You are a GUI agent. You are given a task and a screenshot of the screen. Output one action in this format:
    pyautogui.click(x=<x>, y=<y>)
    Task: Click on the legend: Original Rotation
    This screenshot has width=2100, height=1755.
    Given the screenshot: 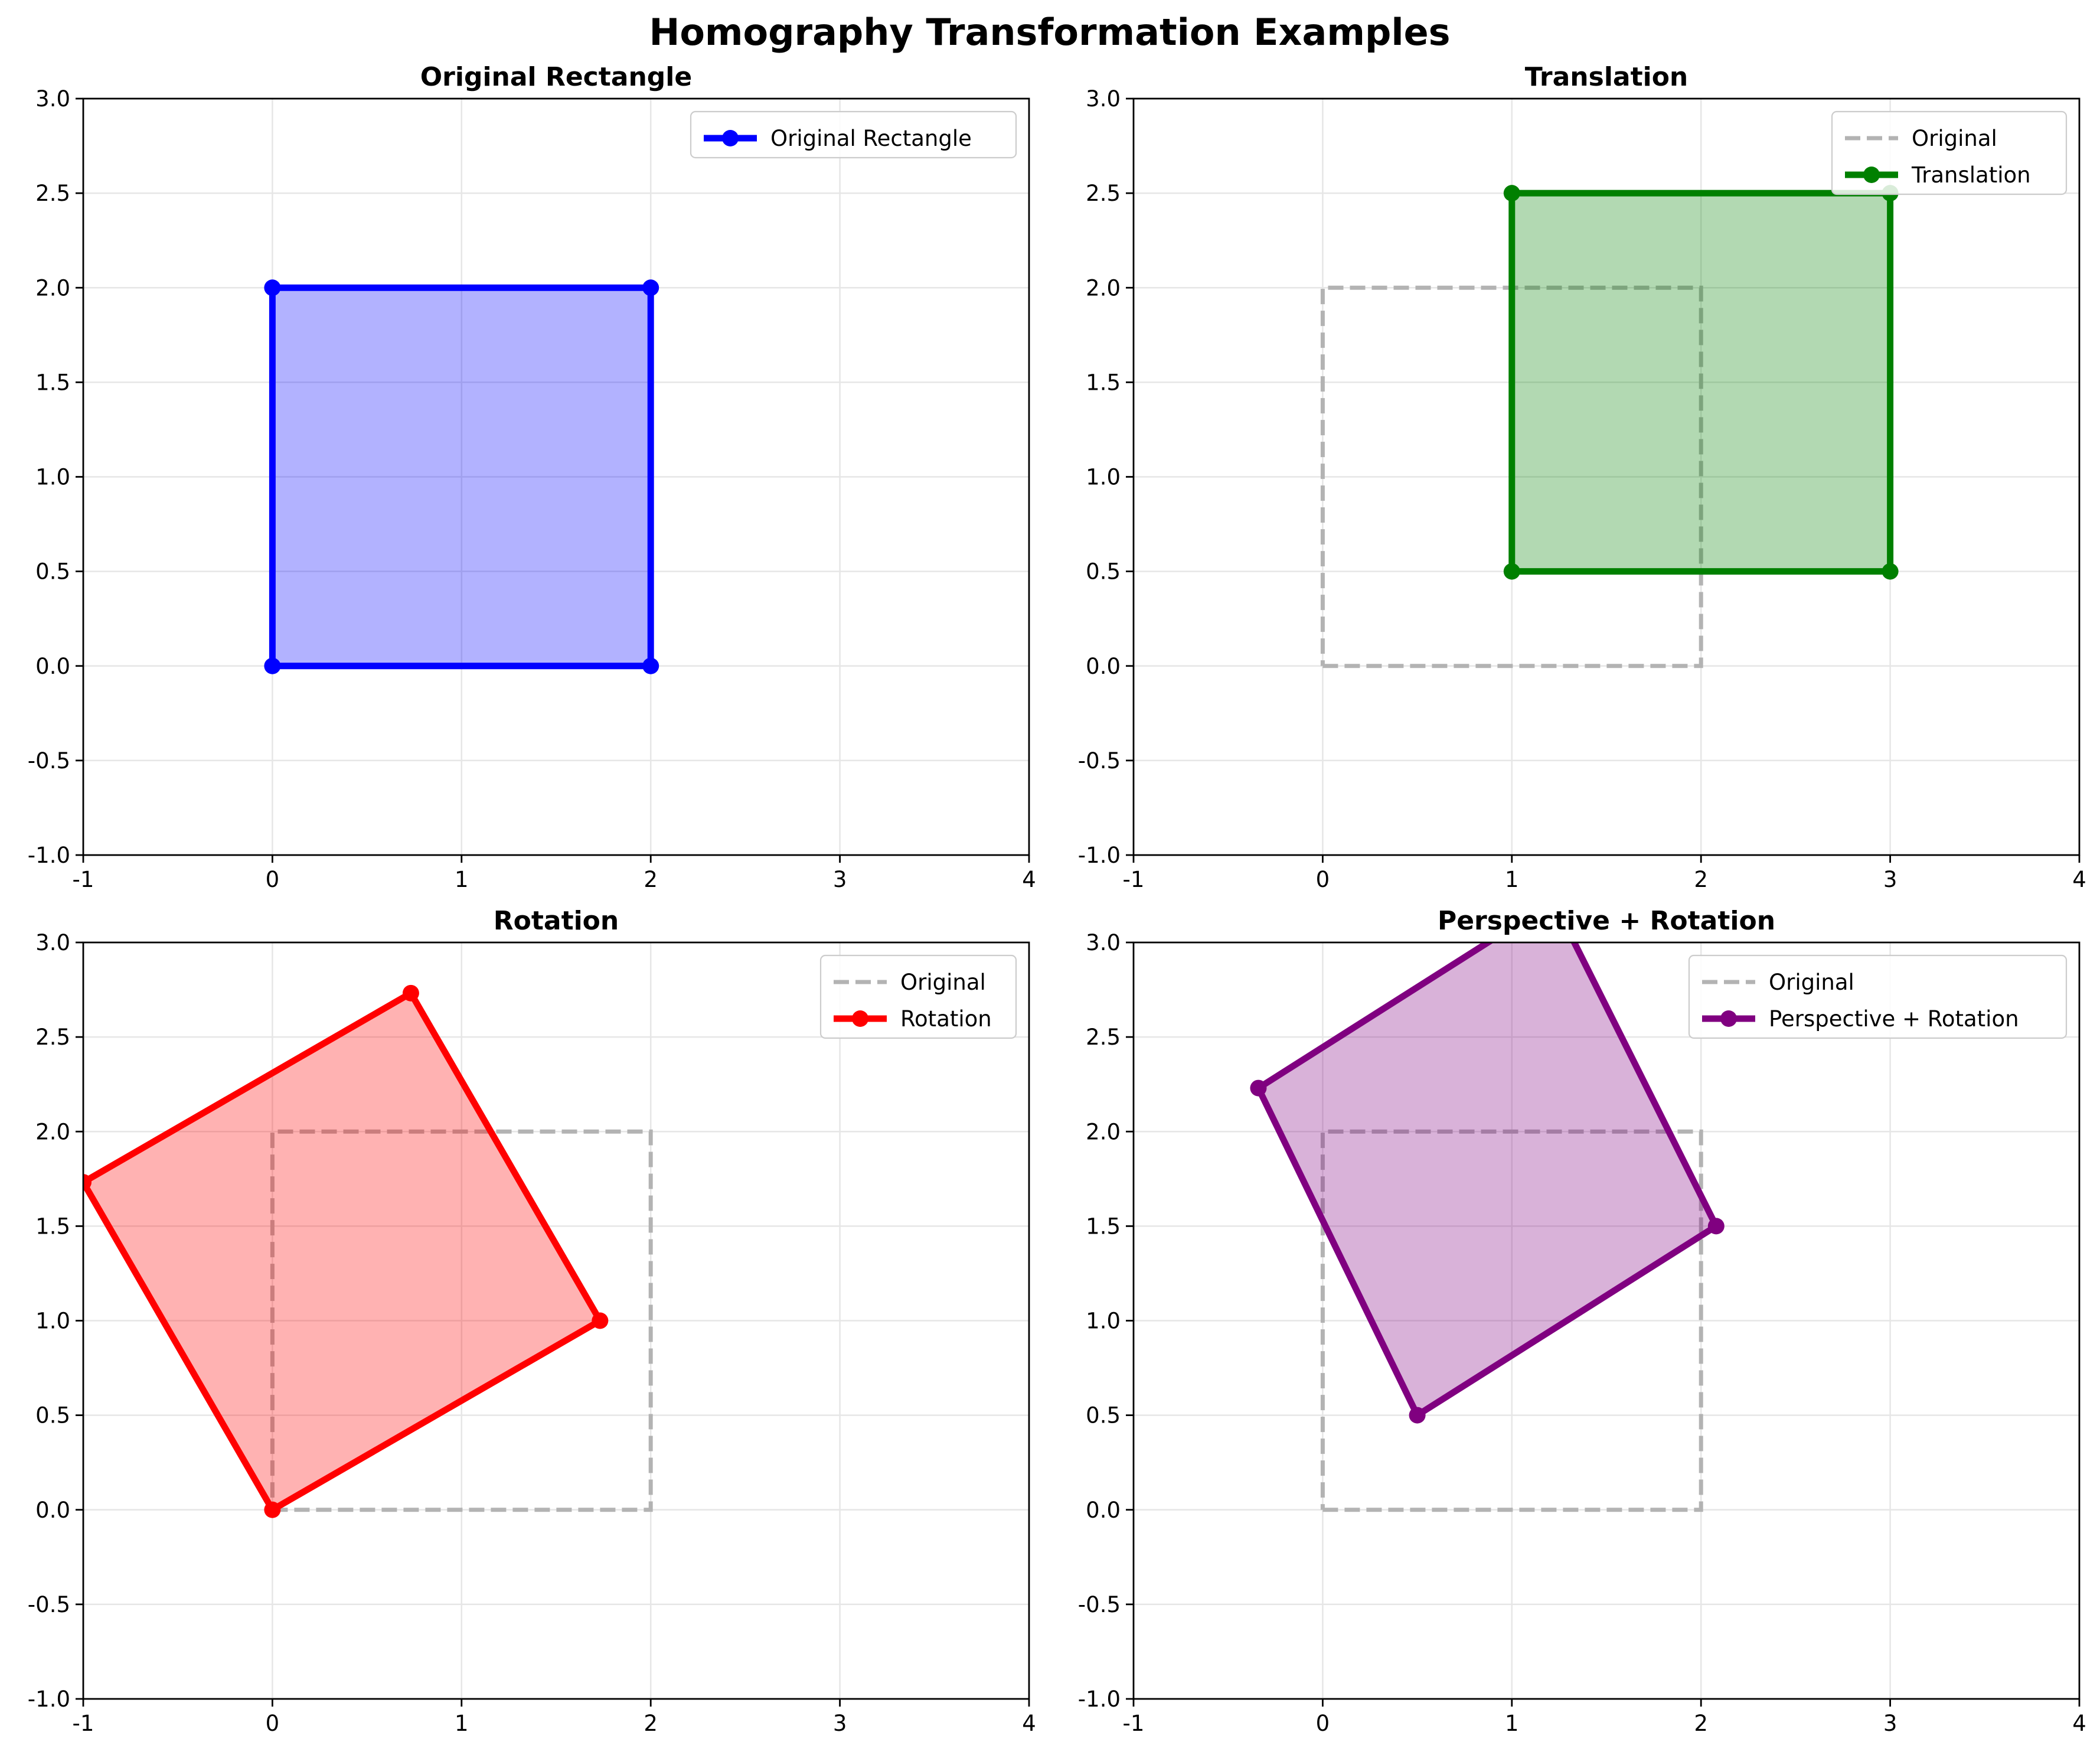 What is the action you would take?
    pyautogui.click(x=918, y=997)
    